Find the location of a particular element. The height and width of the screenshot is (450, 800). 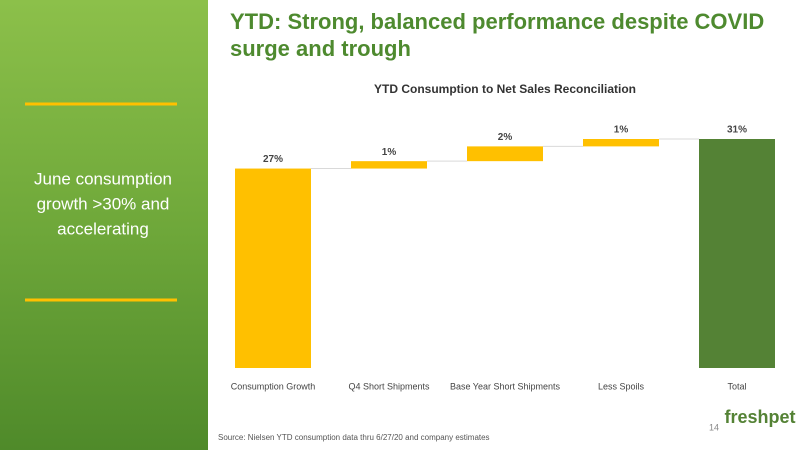

sidebar-text: June consumption is located at coordinates (103, 178).